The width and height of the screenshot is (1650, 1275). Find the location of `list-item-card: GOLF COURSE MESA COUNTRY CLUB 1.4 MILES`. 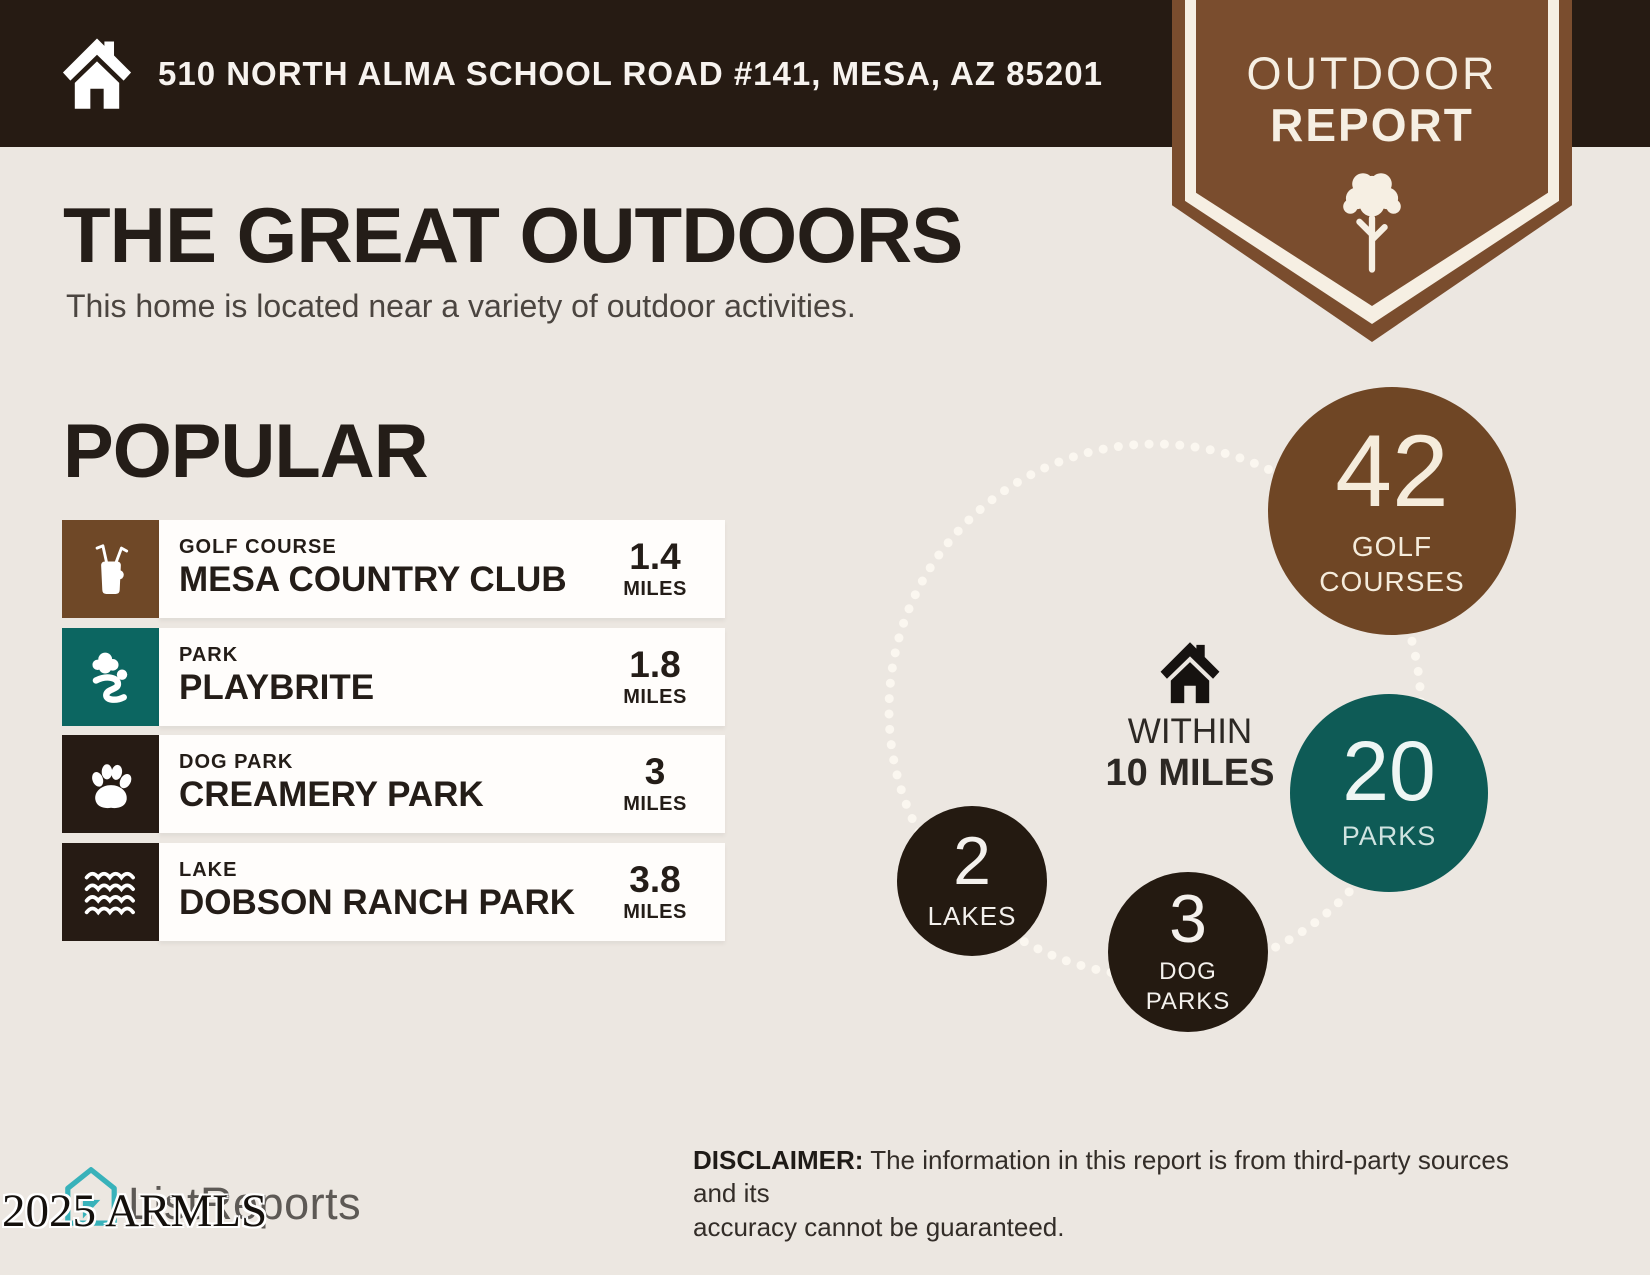

list-item-card: GOLF COURSE MESA COUNTRY CLUB 1.4 MILES is located at coordinates (442, 569).